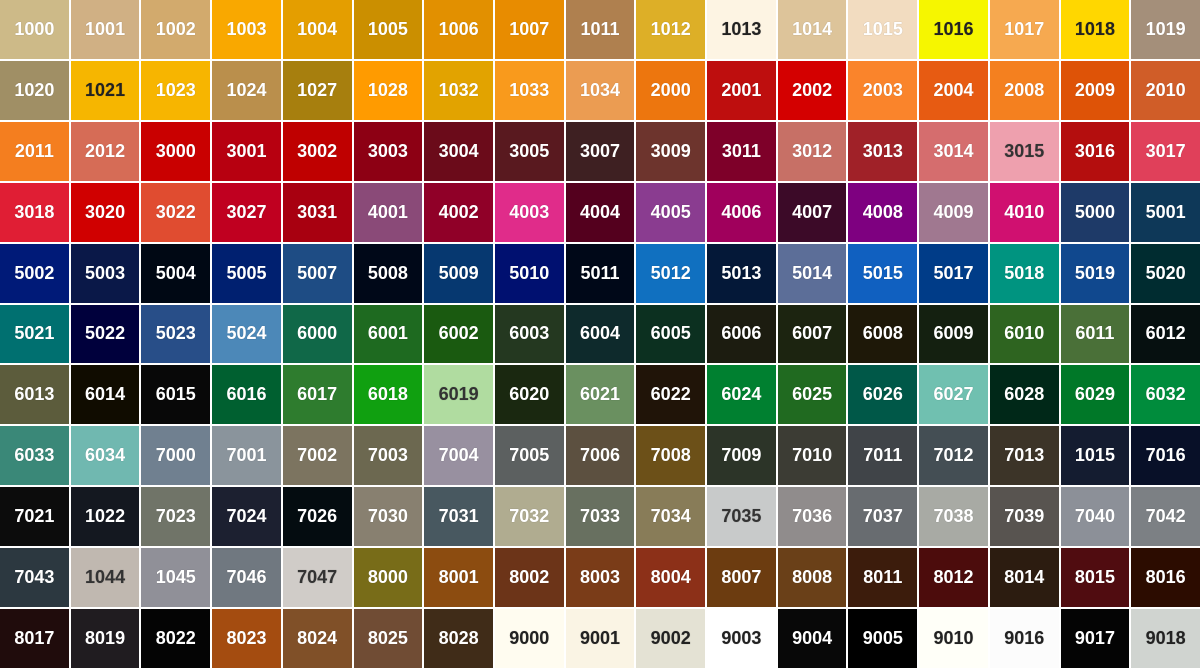 Image resolution: width=1200 pixels, height=668 pixels. What do you see at coordinates (812, 578) in the screenshot?
I see `colour-swatch: 8008` at bounding box center [812, 578].